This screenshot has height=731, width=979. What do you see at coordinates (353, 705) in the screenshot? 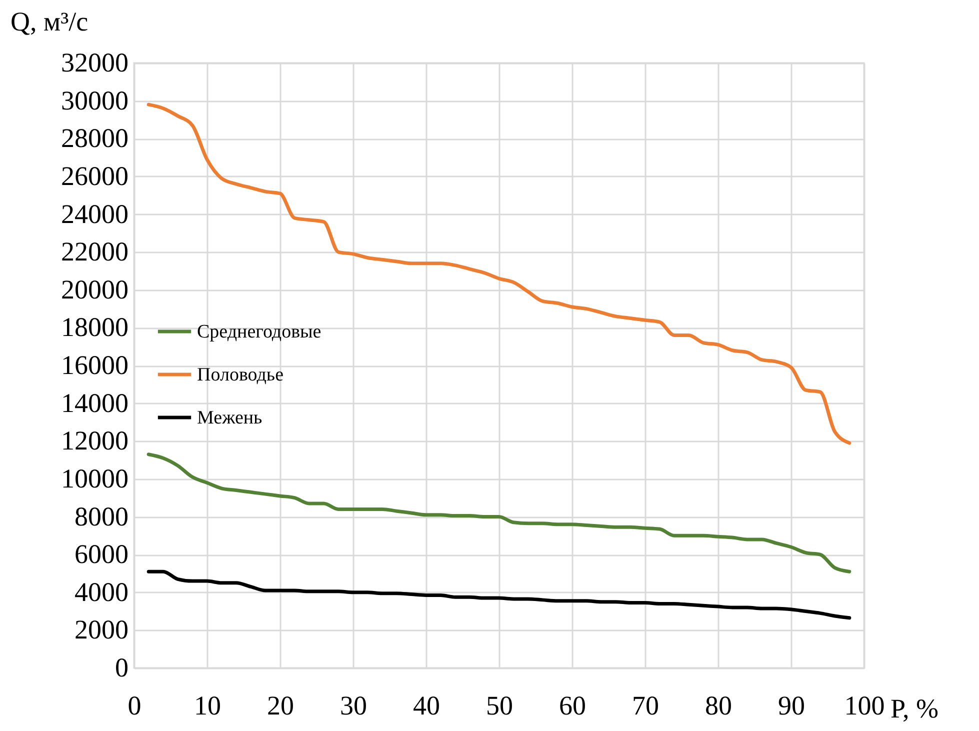
I see `x-tick-label: 30` at bounding box center [353, 705].